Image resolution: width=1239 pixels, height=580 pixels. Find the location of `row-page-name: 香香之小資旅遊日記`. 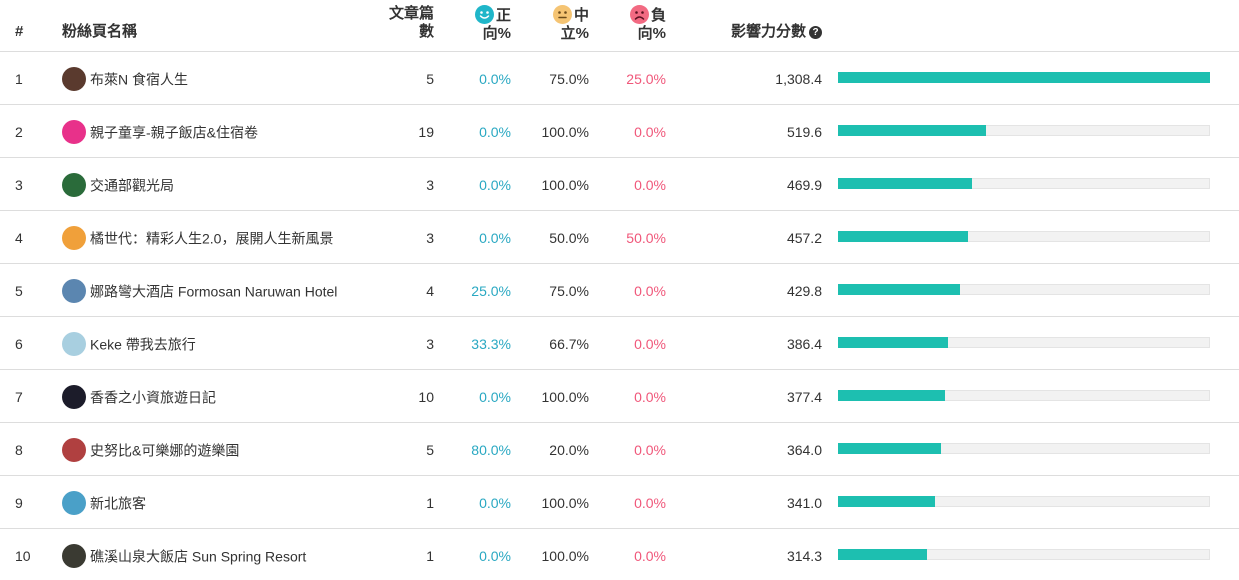

row-page-name: 香香之小資旅遊日記 is located at coordinates (139, 397).